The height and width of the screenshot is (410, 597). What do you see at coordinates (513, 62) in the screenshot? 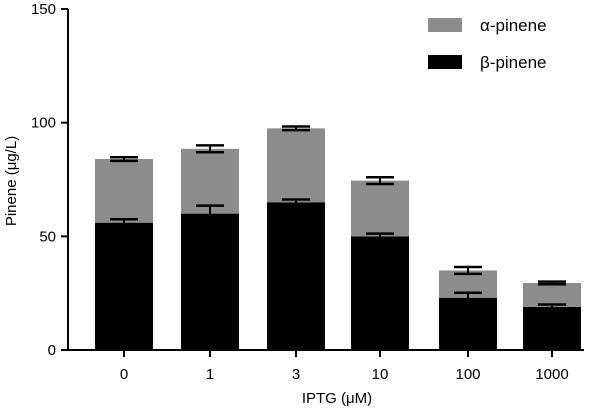
I see `legend-label-beta-pinene: β-pinene` at bounding box center [513, 62].